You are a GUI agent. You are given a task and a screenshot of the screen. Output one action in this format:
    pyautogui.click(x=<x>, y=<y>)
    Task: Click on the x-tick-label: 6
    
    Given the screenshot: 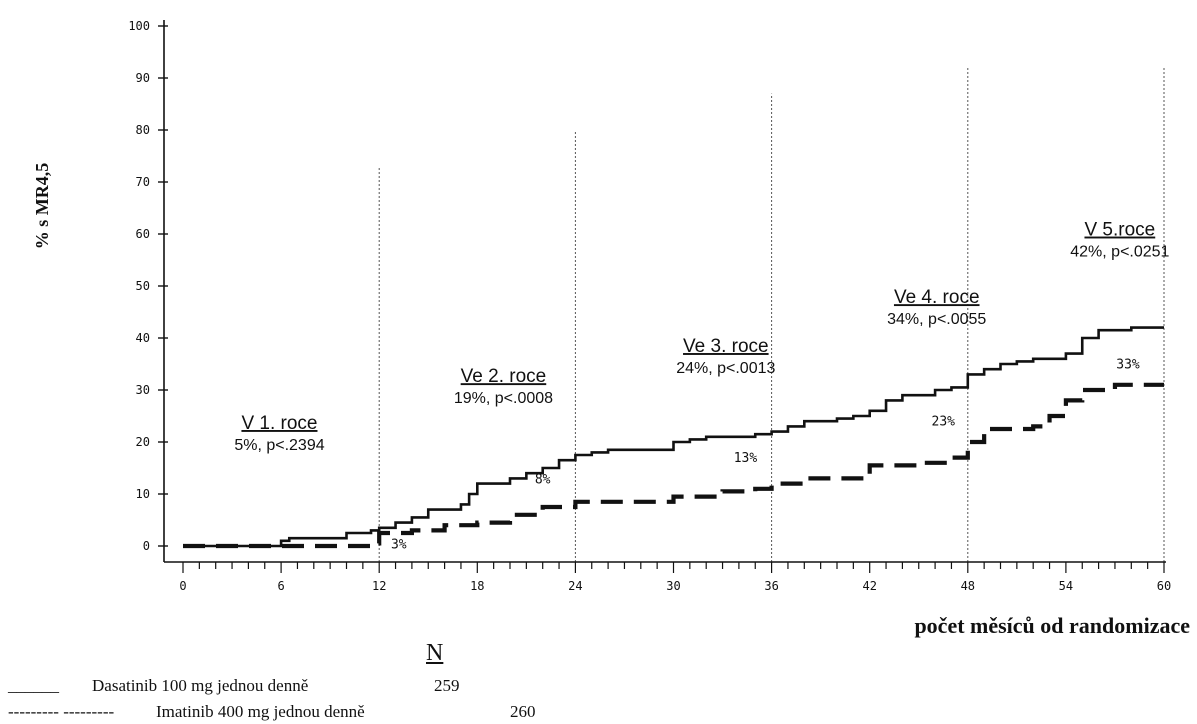 What is the action you would take?
    pyautogui.click(x=280, y=586)
    